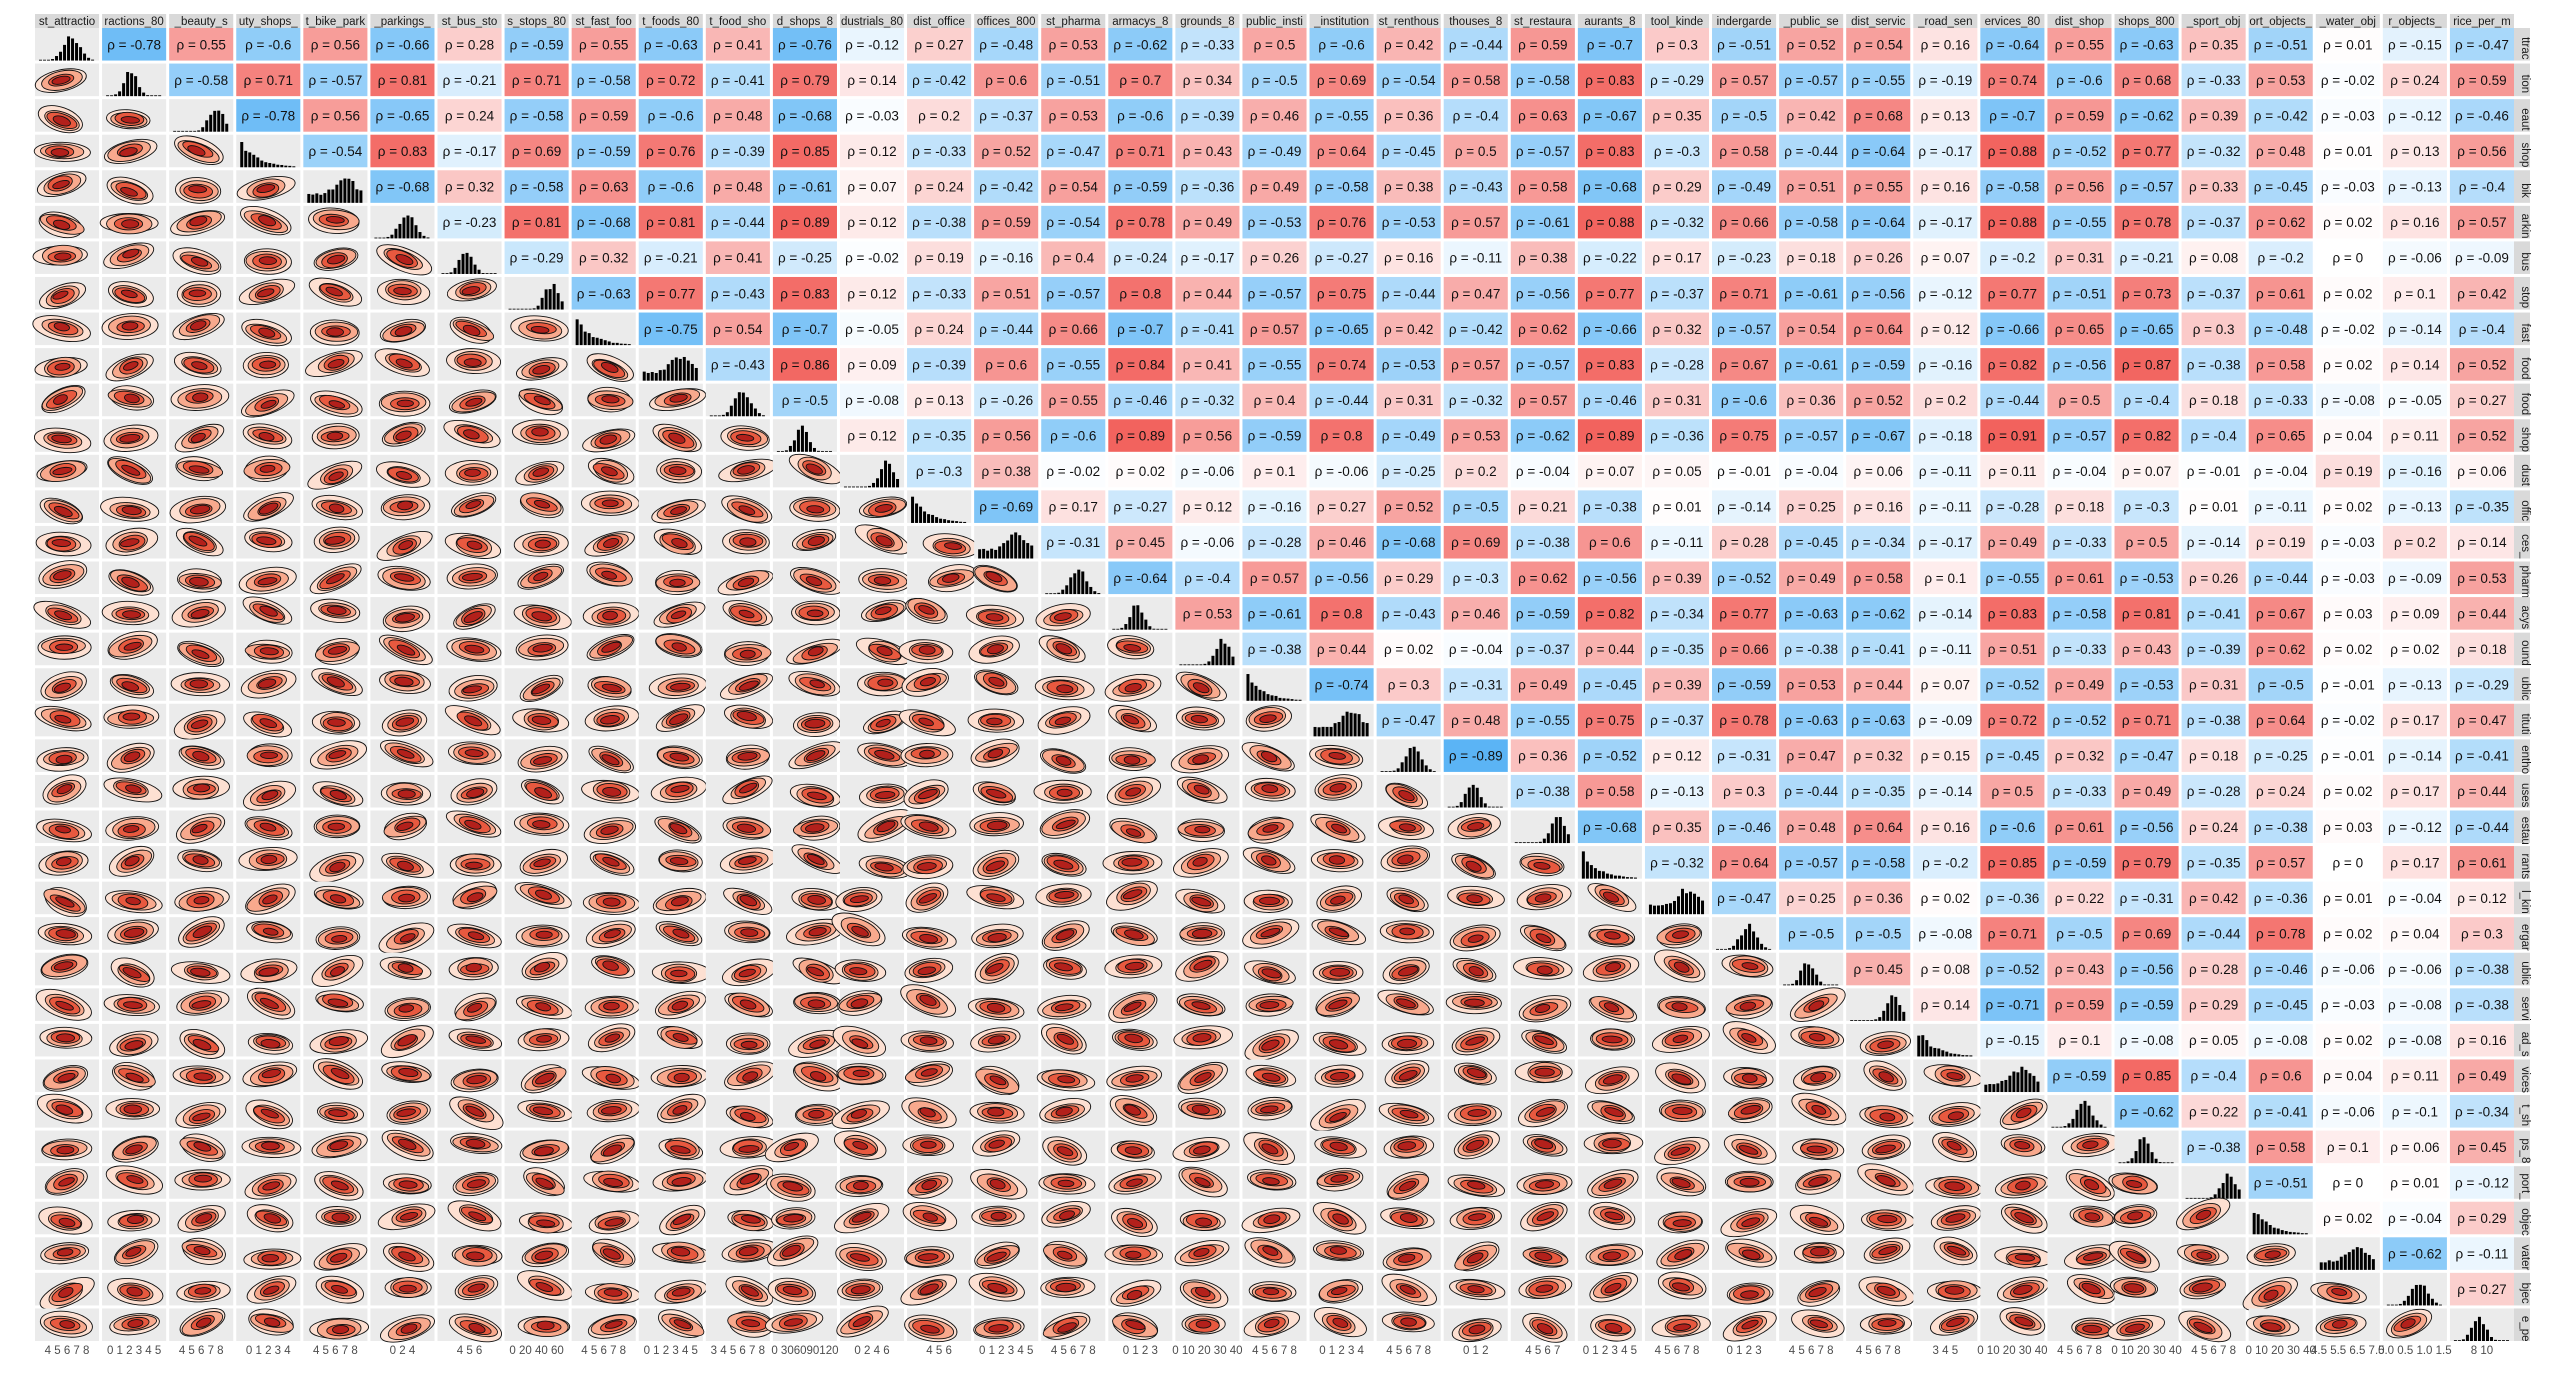 The height and width of the screenshot is (1377, 2560). What do you see at coordinates (2214, 293) in the screenshot?
I see `correlation-label: ρ = -0.37` at bounding box center [2214, 293].